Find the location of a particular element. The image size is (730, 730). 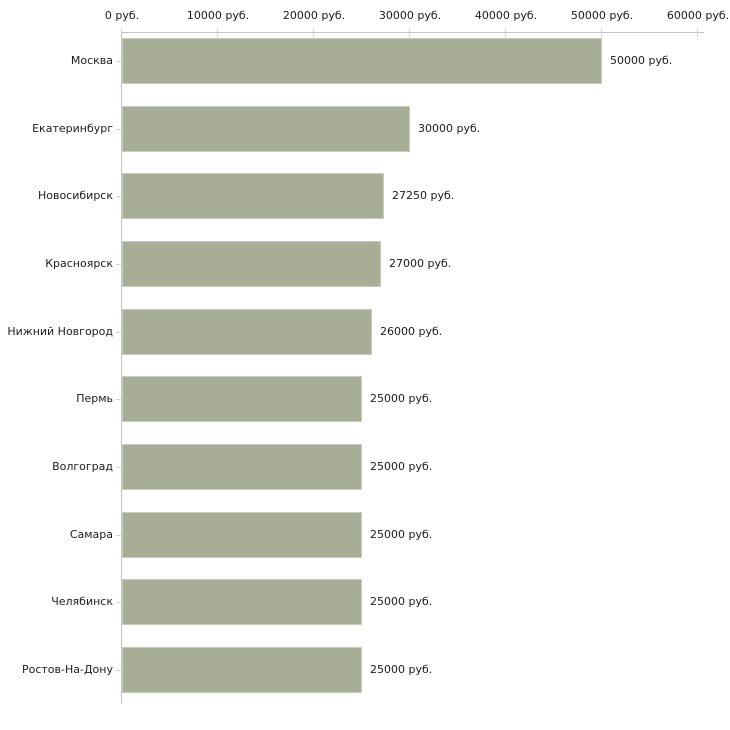

category-label: Нижний Новгород is located at coordinates (60, 331).